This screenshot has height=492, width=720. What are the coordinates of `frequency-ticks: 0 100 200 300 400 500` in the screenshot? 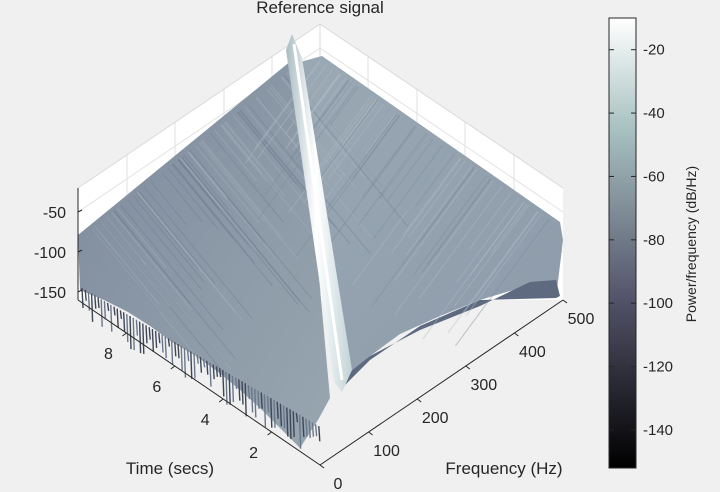 It's located at (456, 395).